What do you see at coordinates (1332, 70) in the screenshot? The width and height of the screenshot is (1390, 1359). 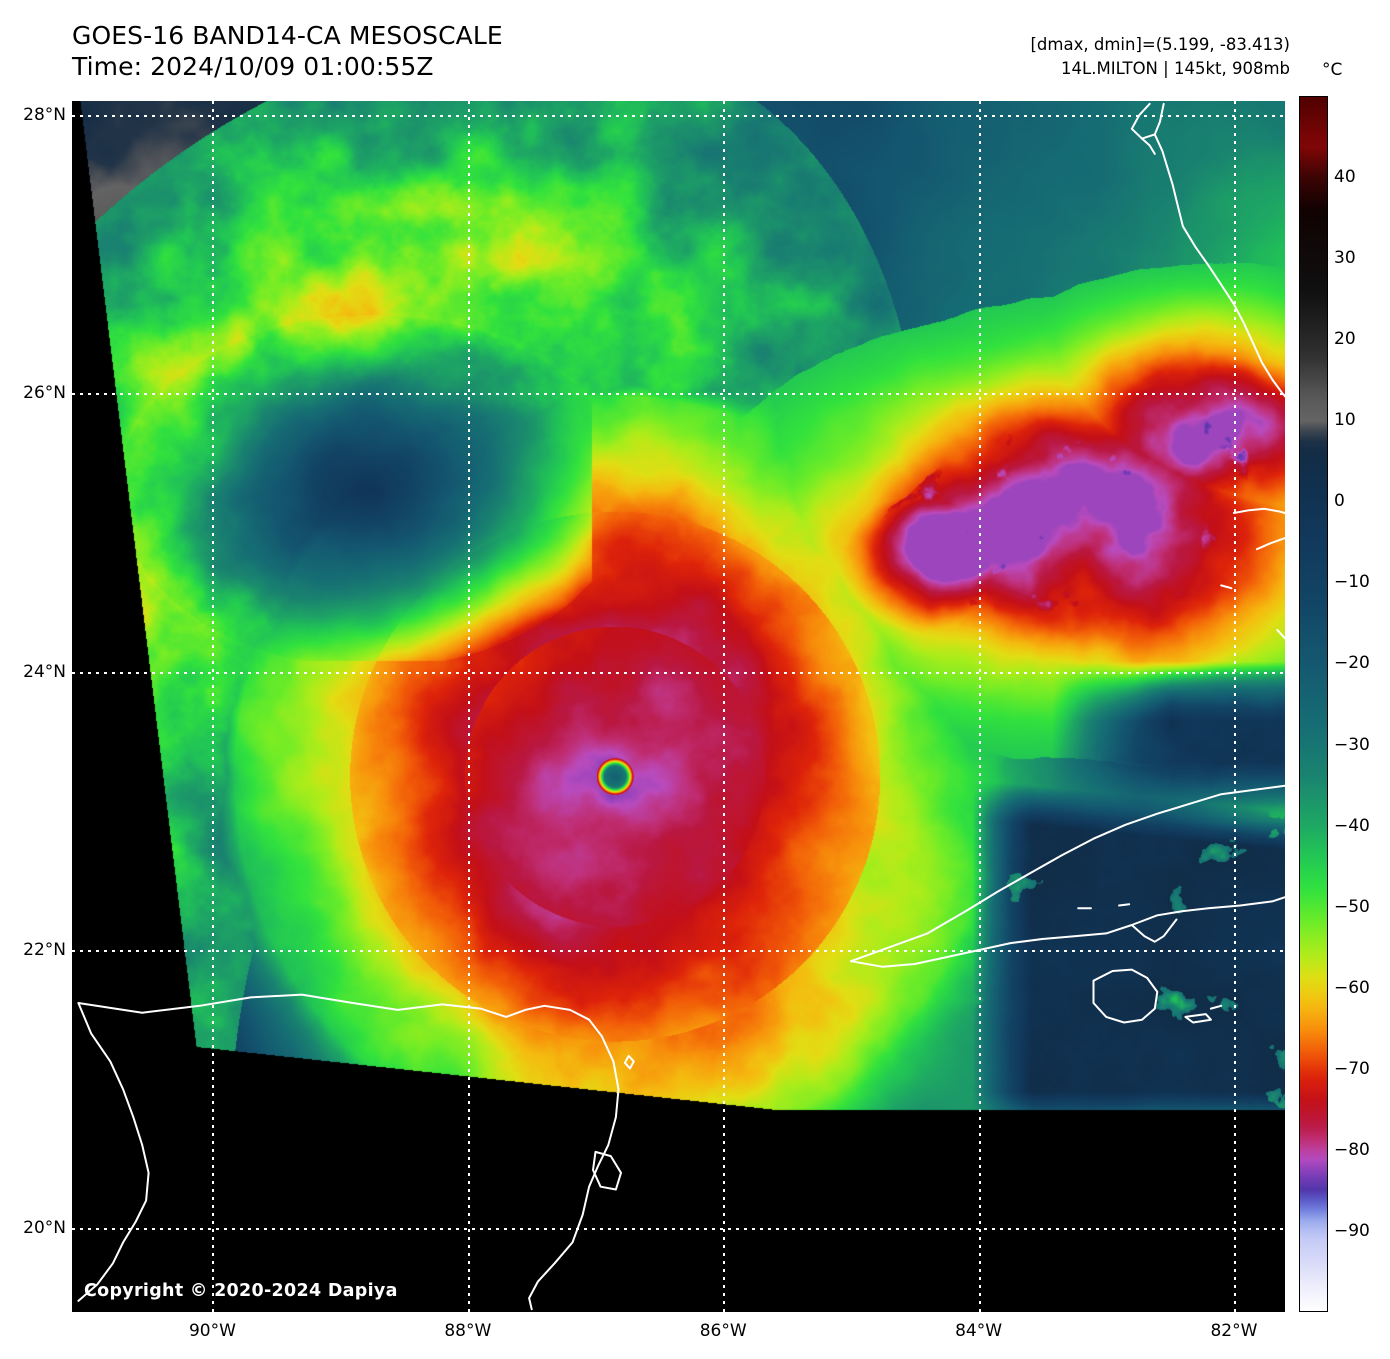 I see `colorbar-unit-label: °C` at bounding box center [1332, 70].